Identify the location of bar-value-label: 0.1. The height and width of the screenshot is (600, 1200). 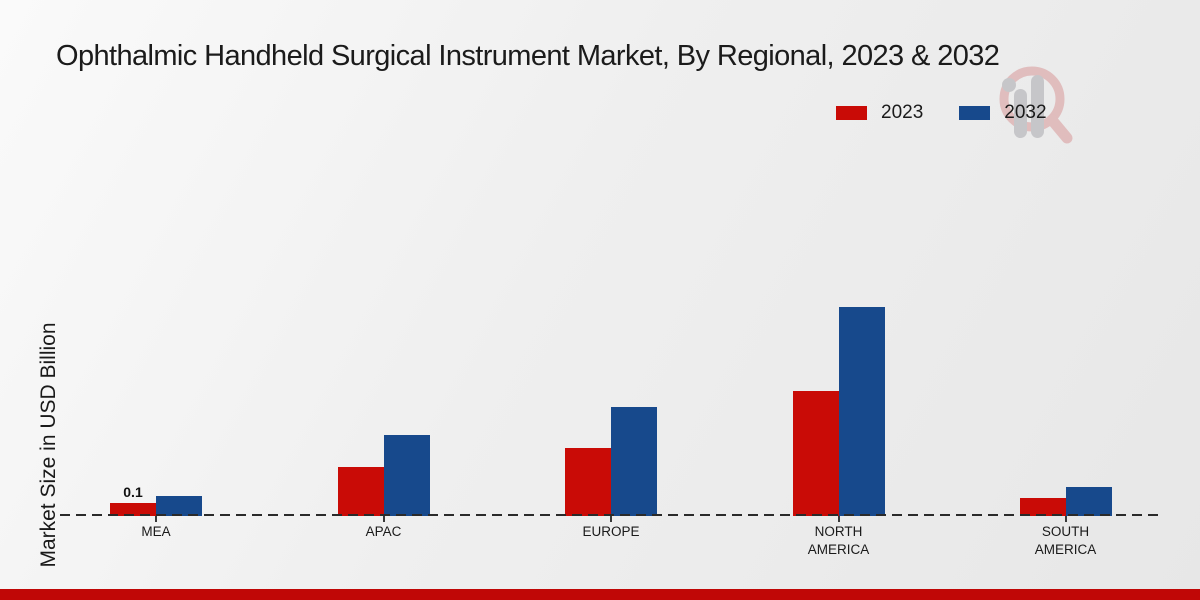
(133, 492).